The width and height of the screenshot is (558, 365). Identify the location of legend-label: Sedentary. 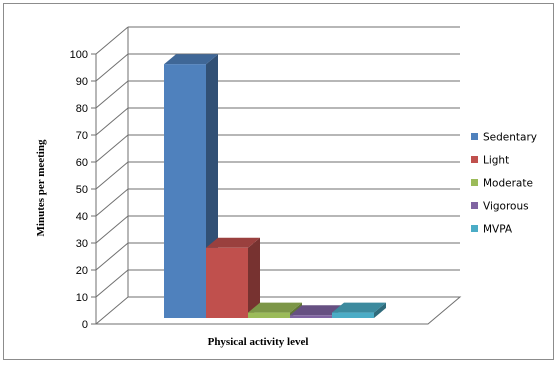
(510, 138).